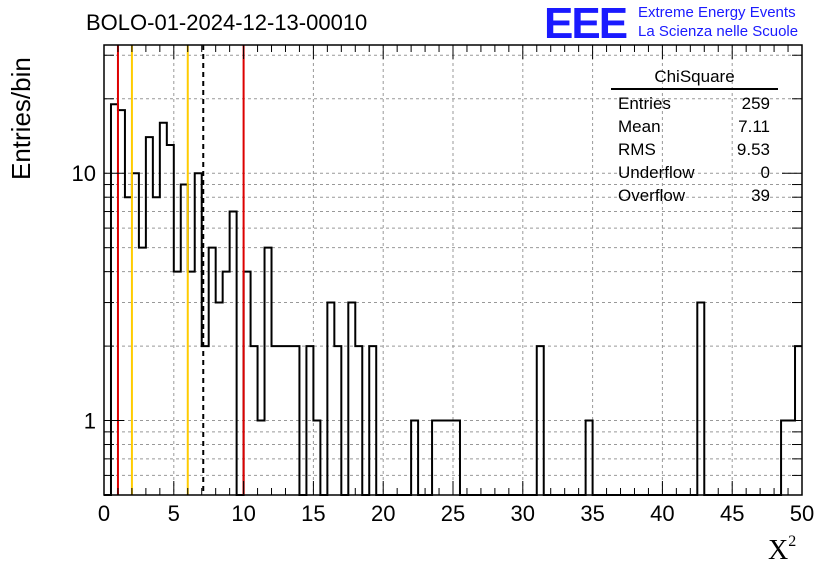 The width and height of the screenshot is (836, 572). What do you see at coordinates (644, 103) in the screenshot?
I see `stats-label: Entries` at bounding box center [644, 103].